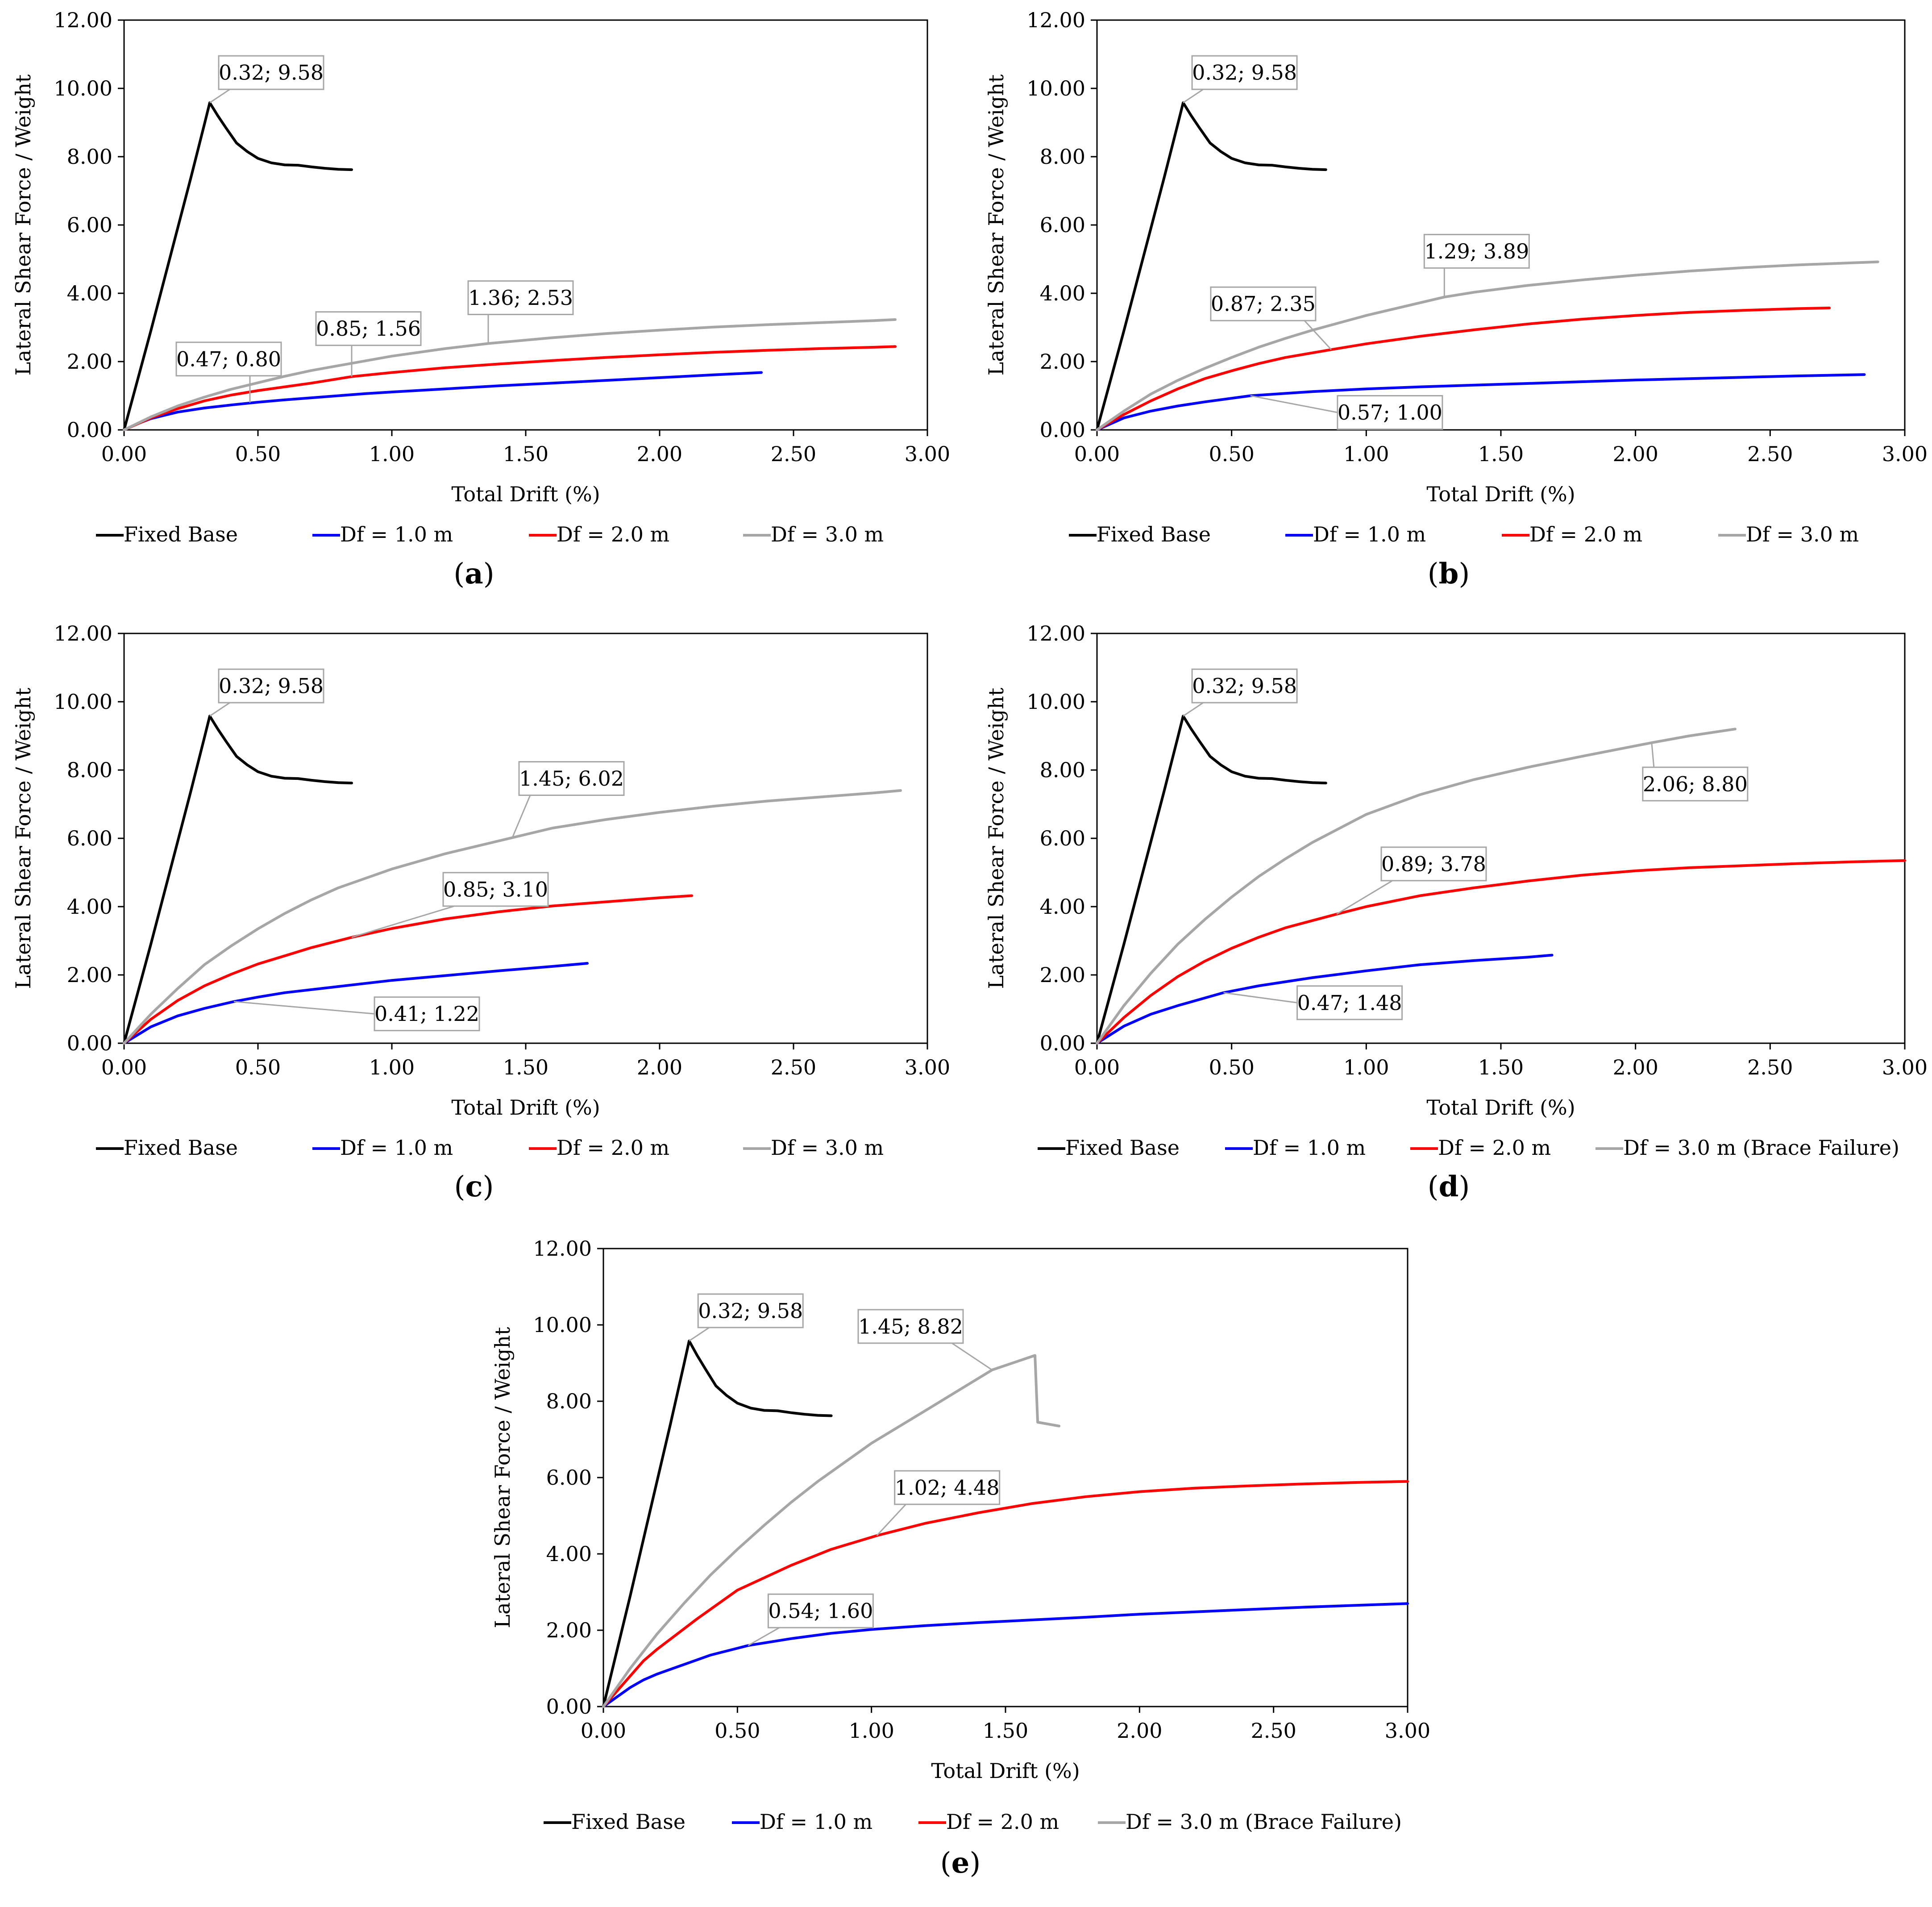 The height and width of the screenshot is (1907, 1932). What do you see at coordinates (1696, 784) in the screenshot?
I see `callout-label: 2.06; 8.80` at bounding box center [1696, 784].